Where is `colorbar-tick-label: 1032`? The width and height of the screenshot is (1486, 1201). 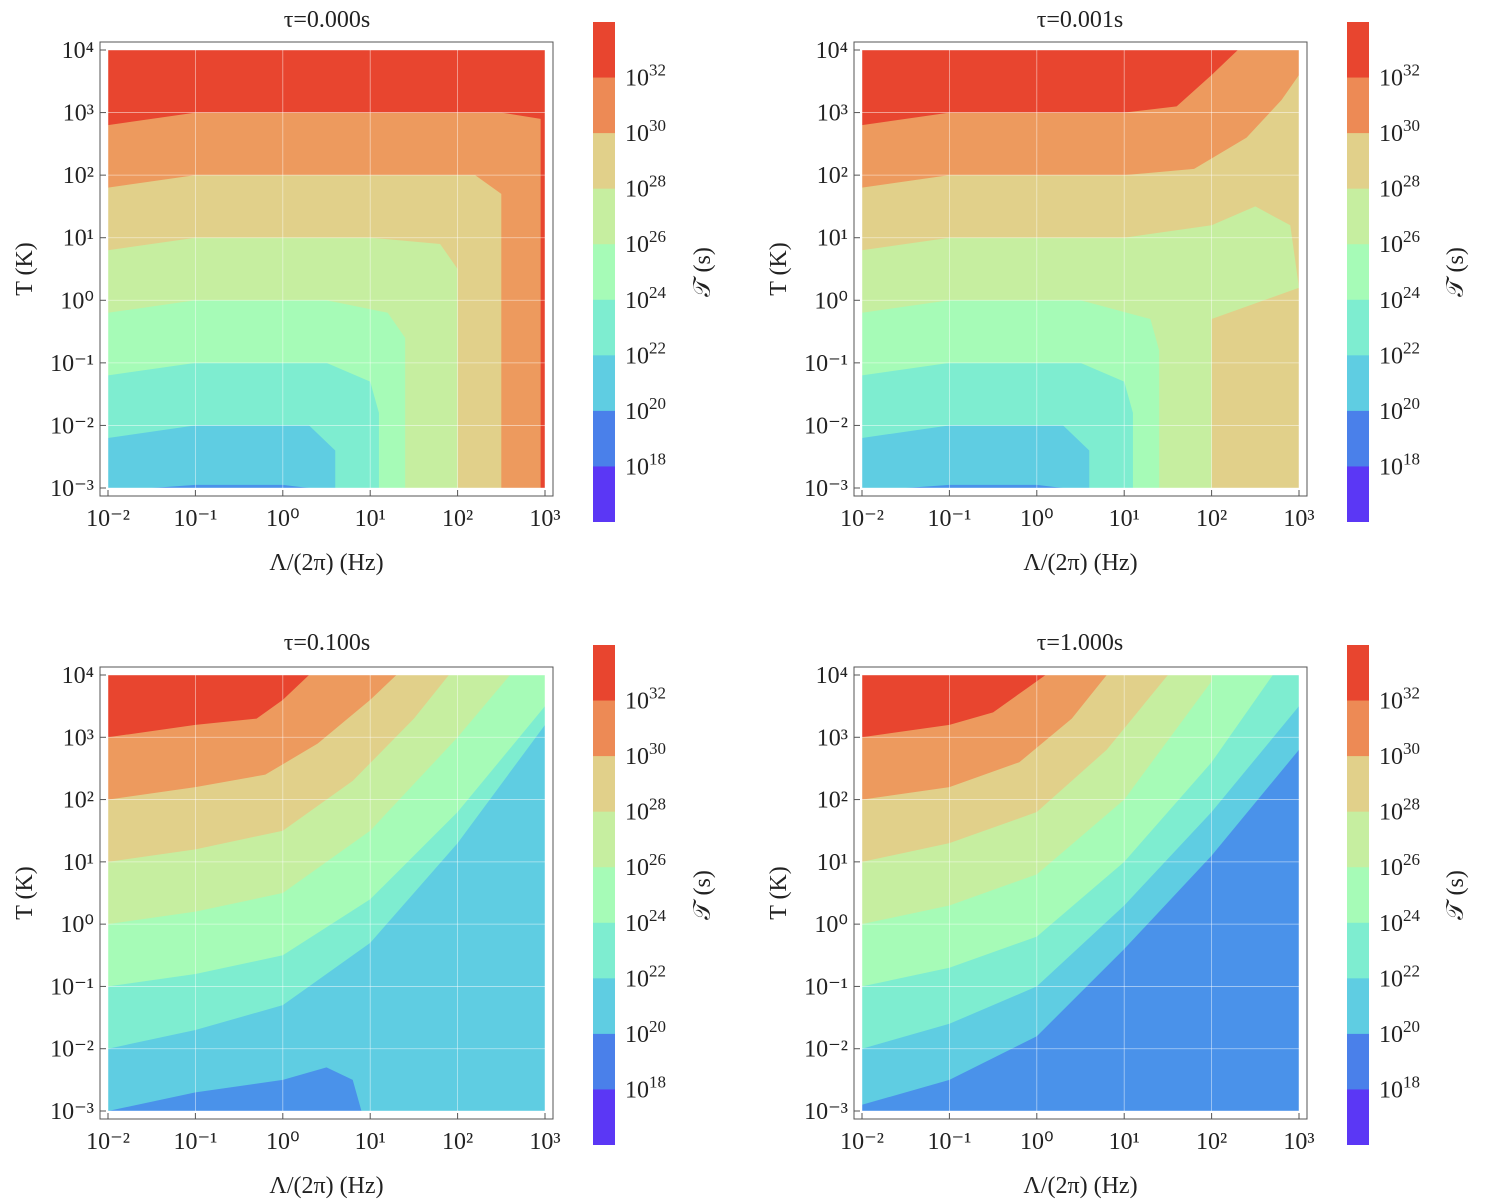
colorbar-tick-label: 1032 is located at coordinates (1399, 699).